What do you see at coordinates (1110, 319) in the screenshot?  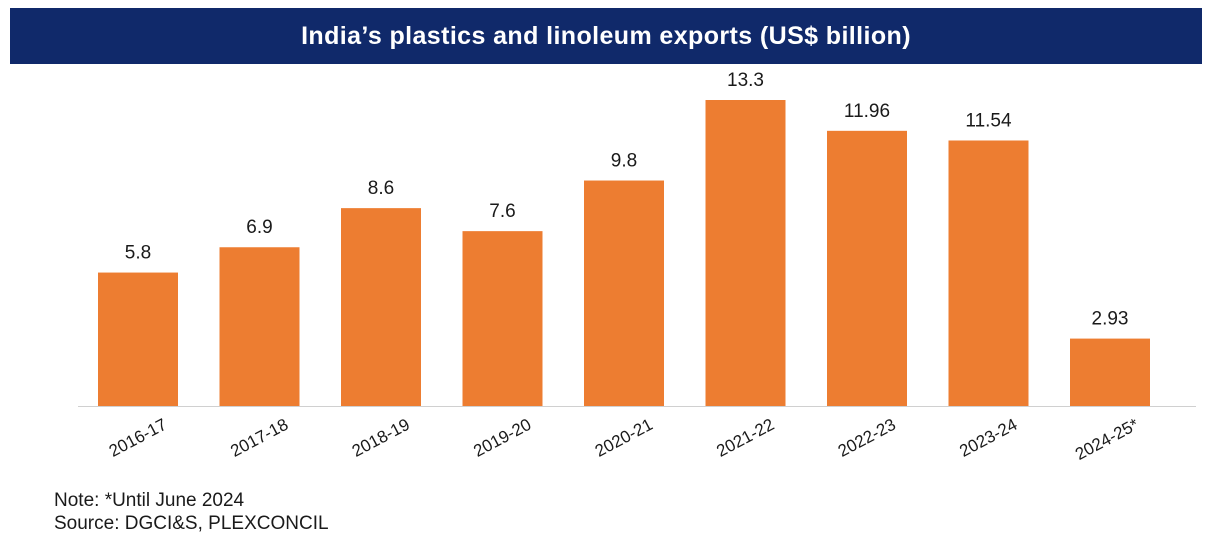 I see `value-label-2024-25*: 2.93` at bounding box center [1110, 319].